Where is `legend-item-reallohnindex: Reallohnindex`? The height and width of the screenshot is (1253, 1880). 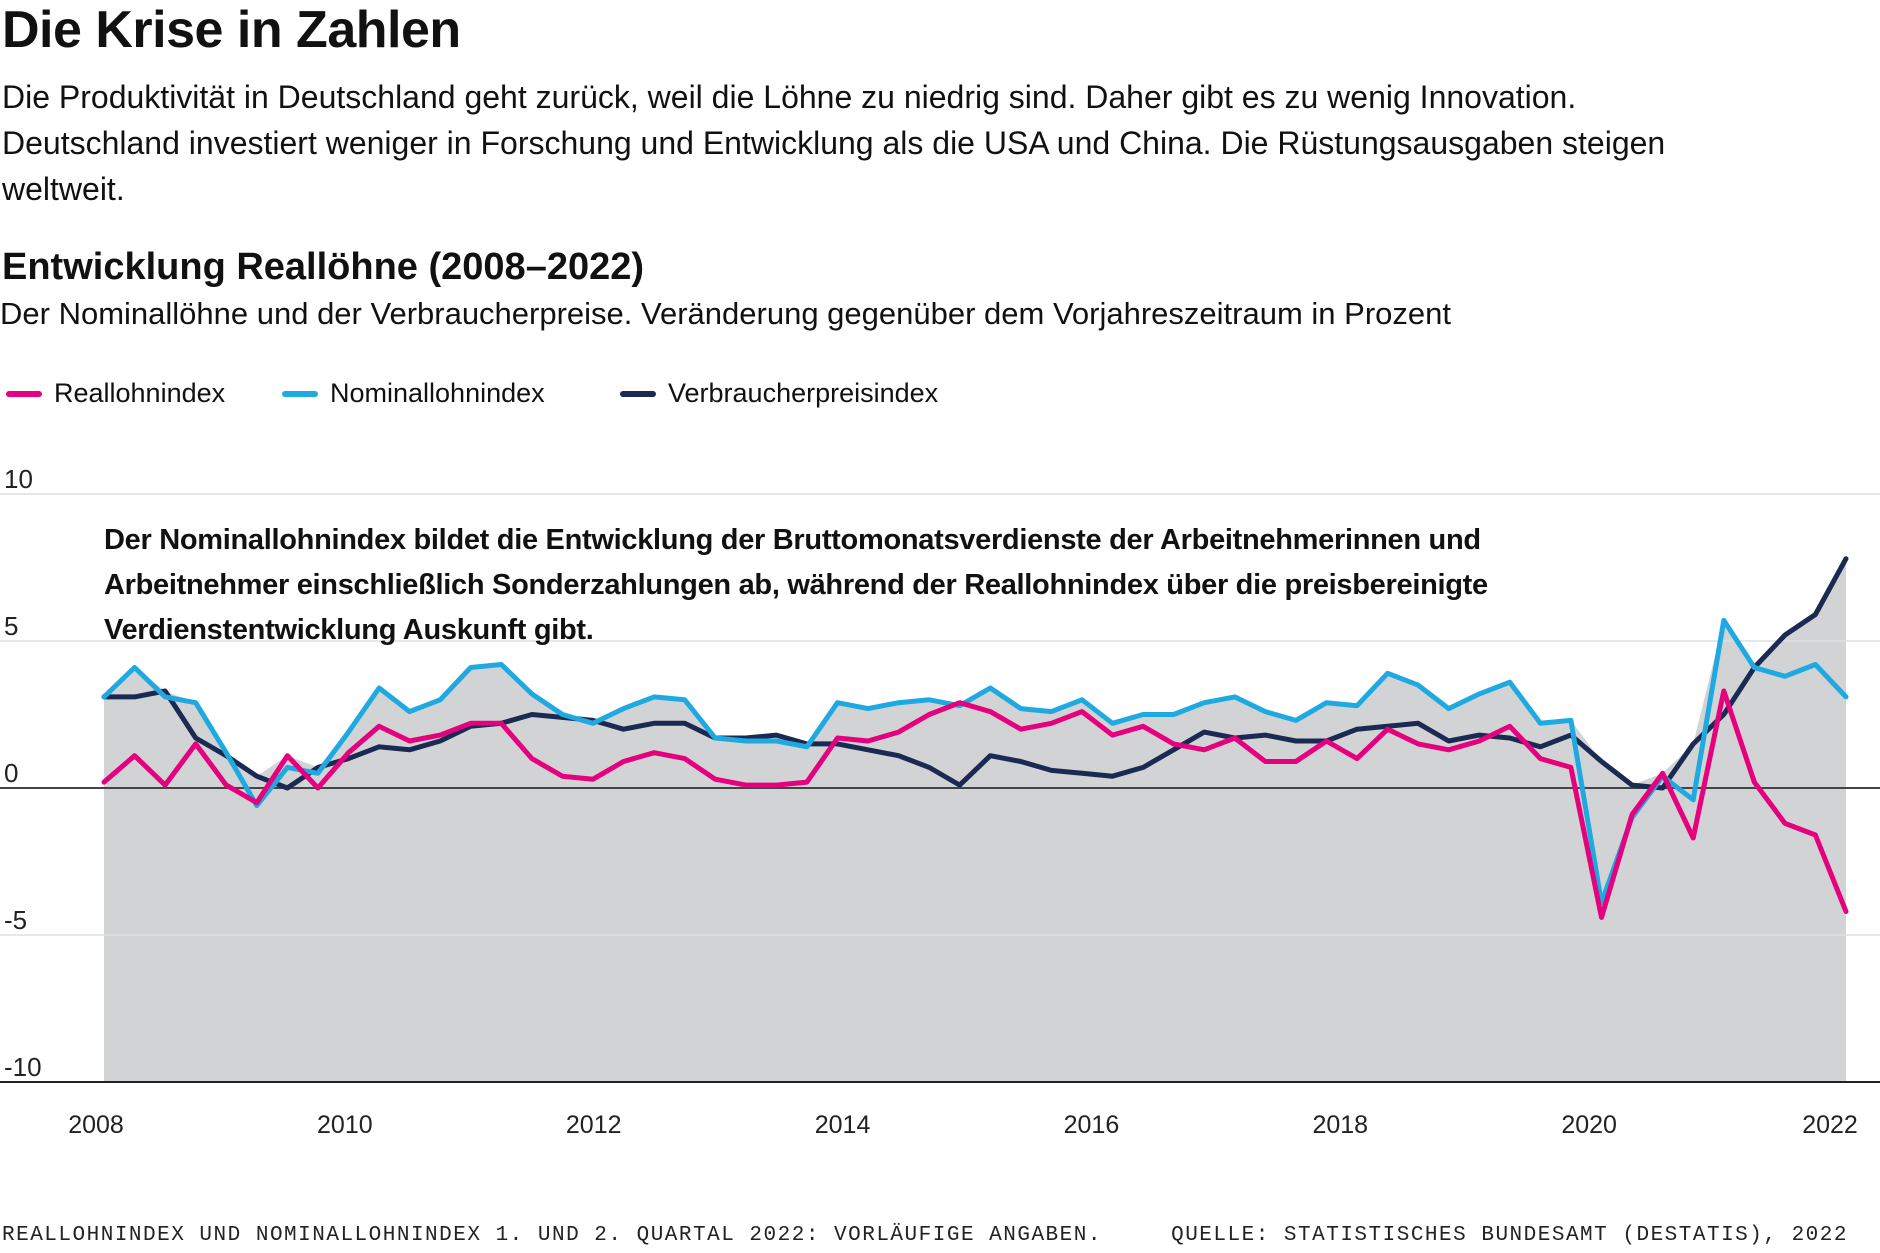 legend-item-reallohnindex: Reallohnindex is located at coordinates (115, 393).